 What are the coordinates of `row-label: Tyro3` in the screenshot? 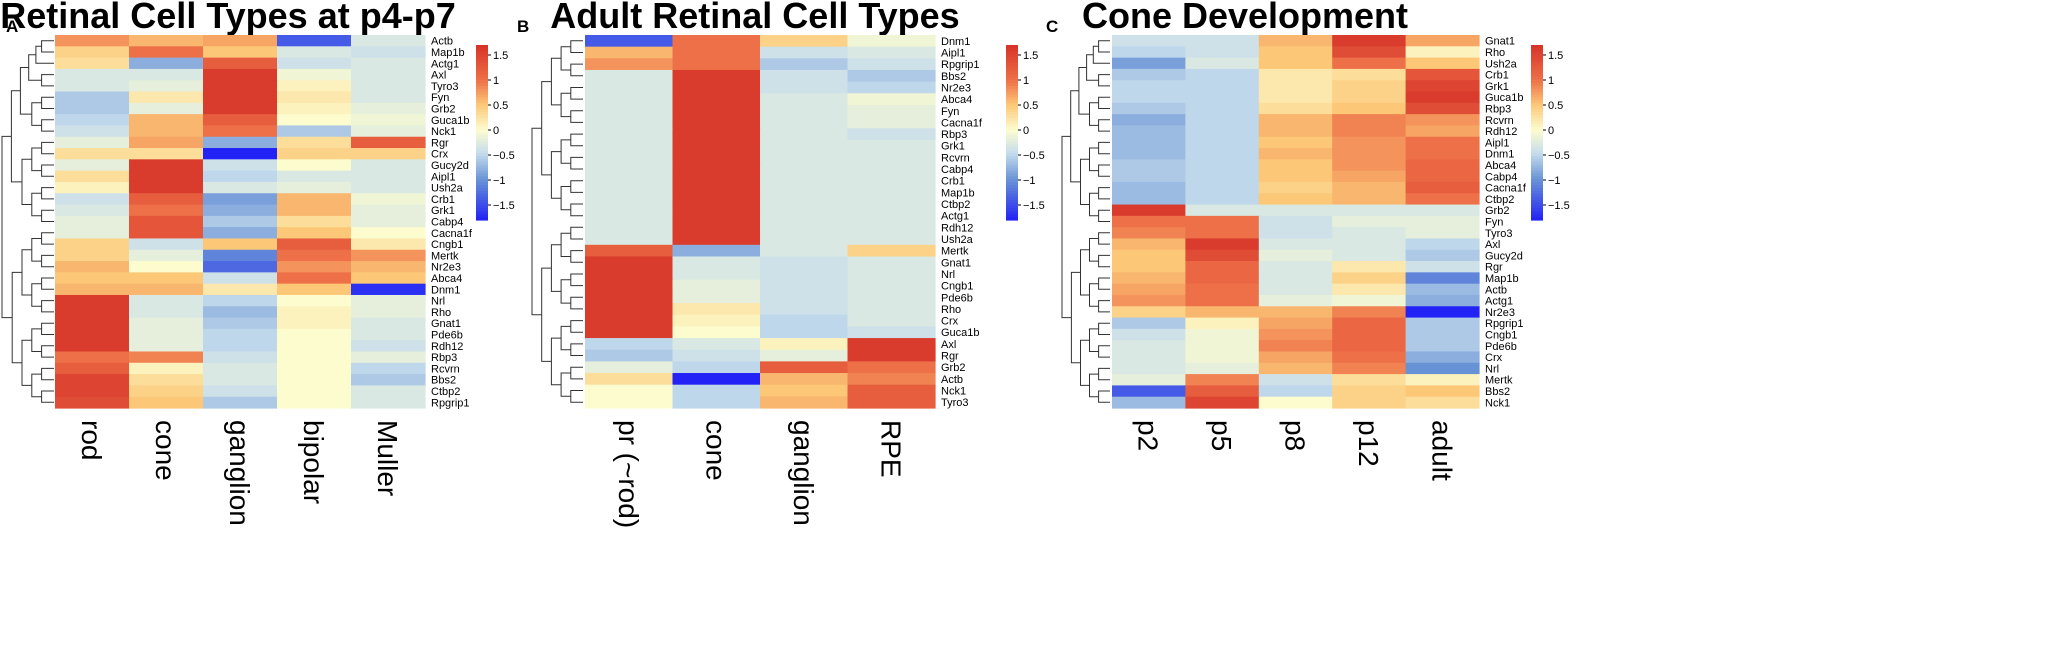 It's located at (445, 87).